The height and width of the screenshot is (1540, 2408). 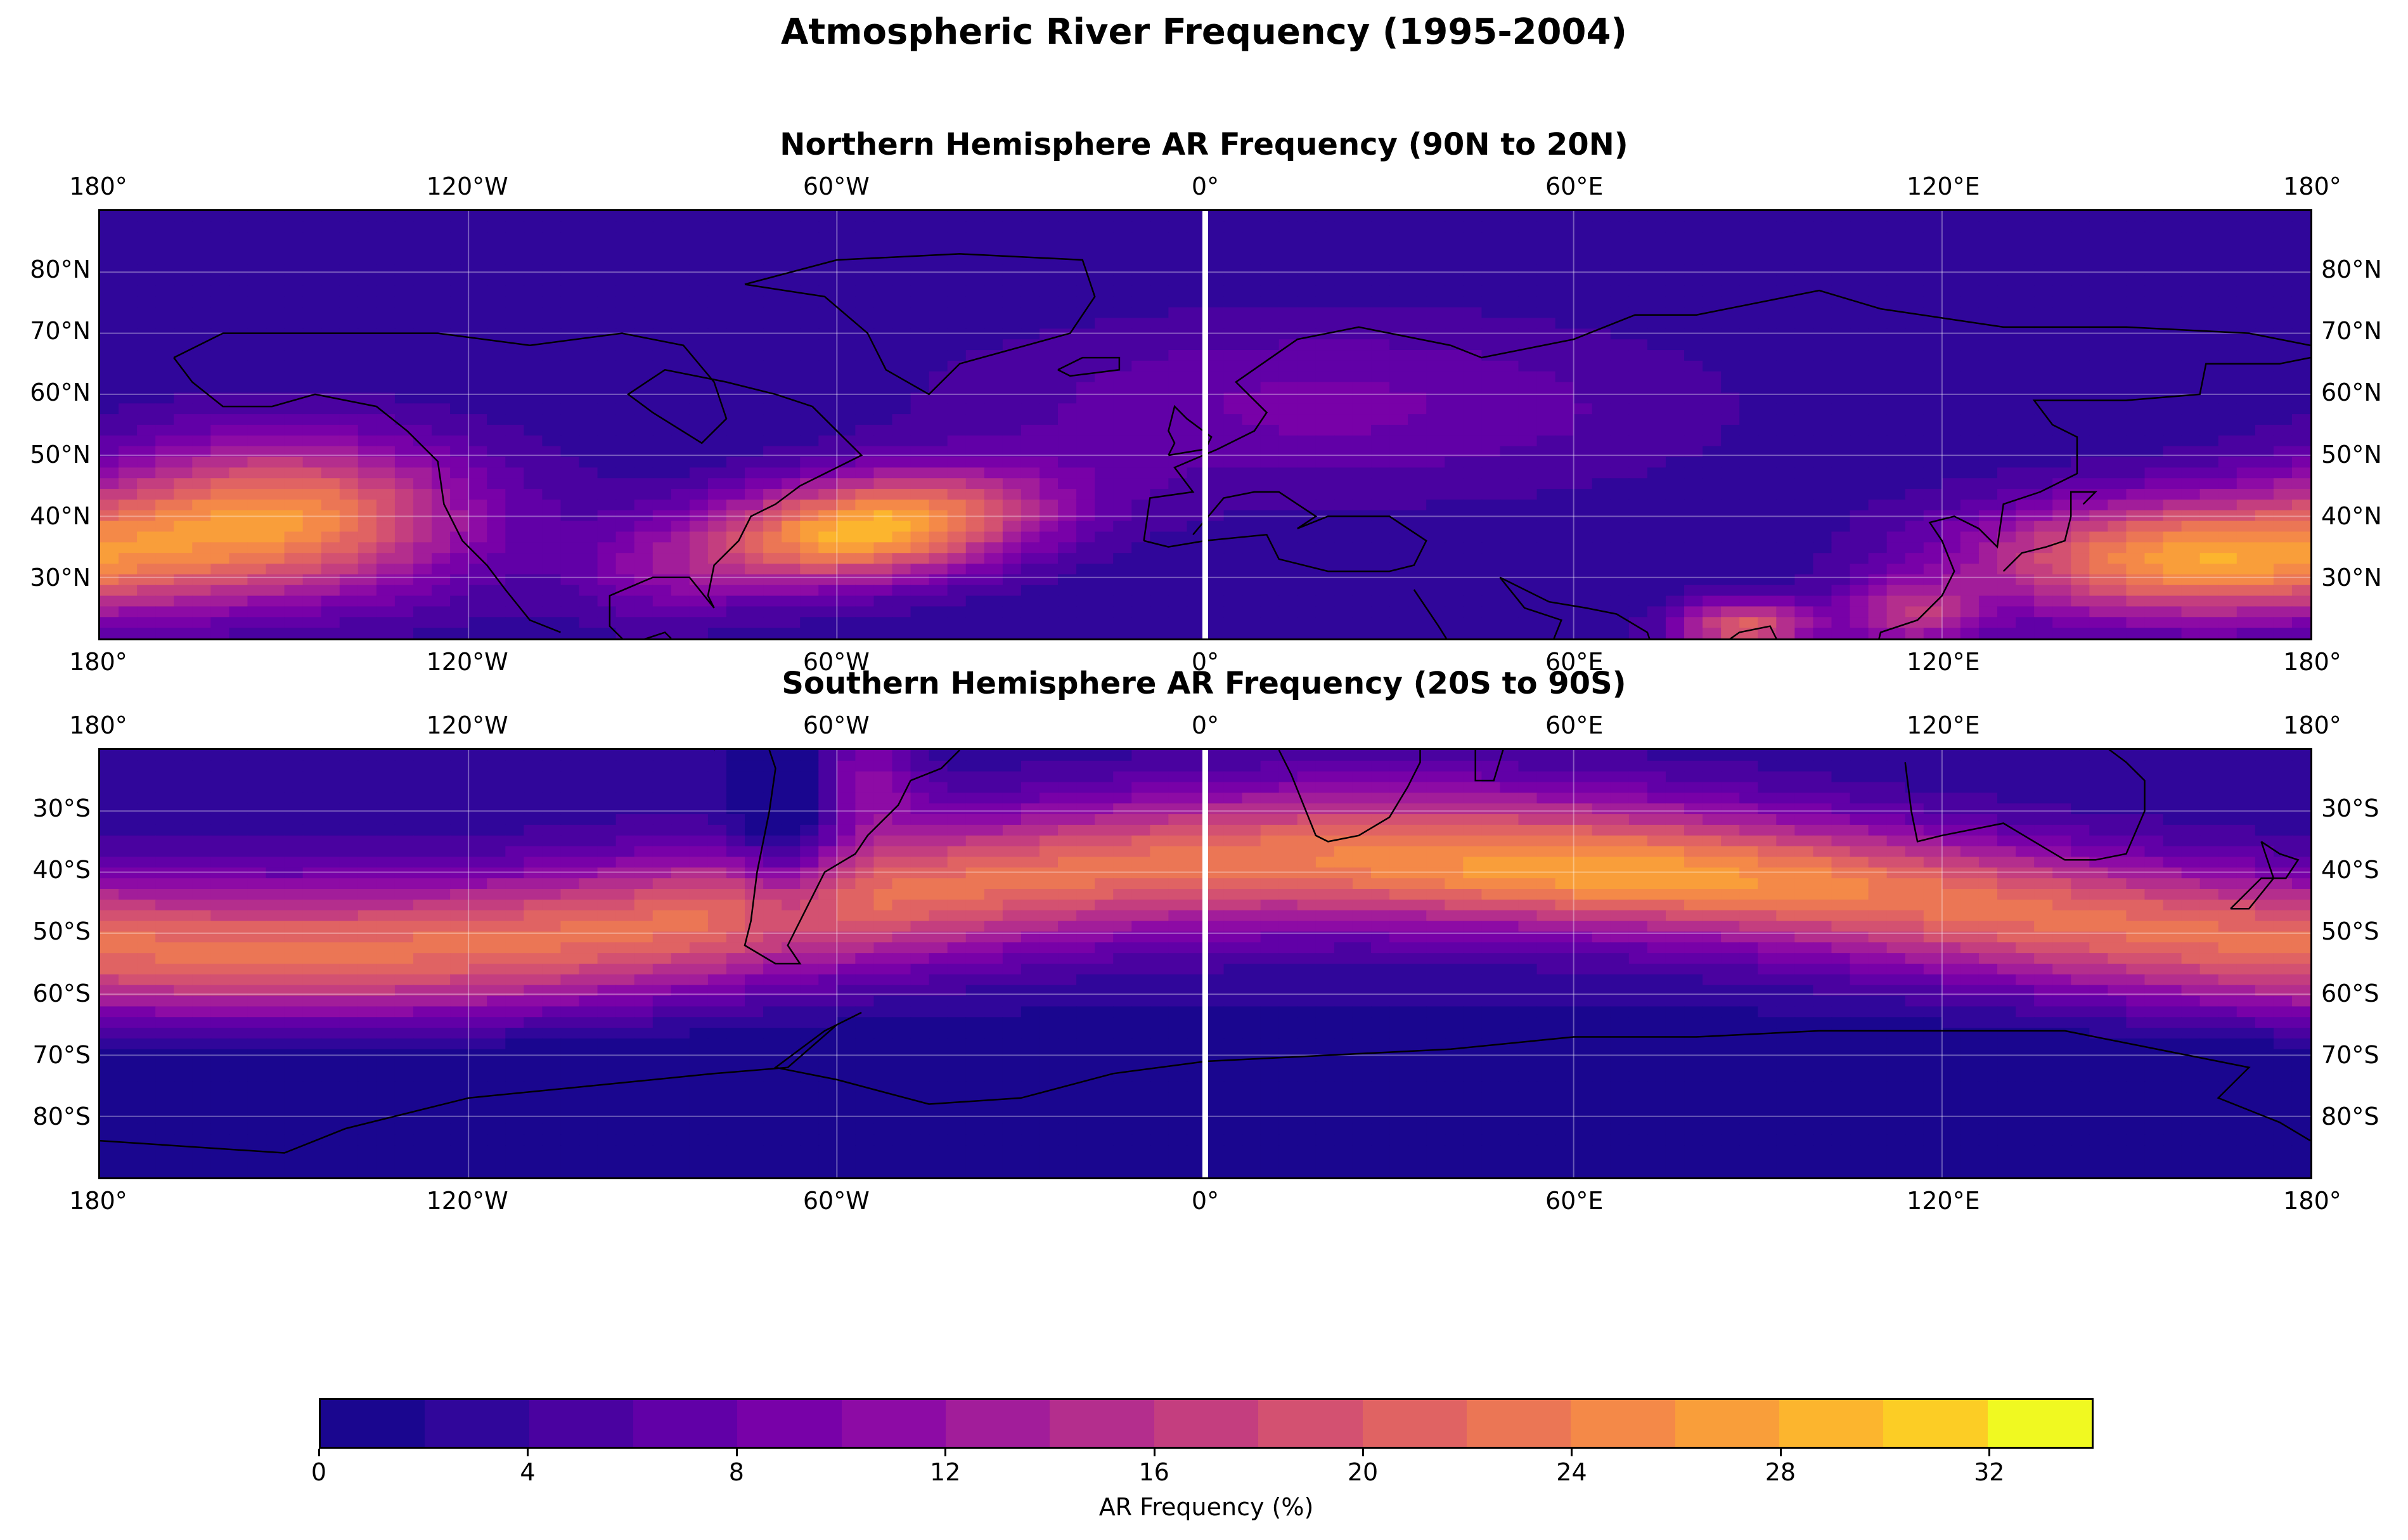 What do you see at coordinates (2350, 1116) in the screenshot?
I see `lat-tick-right: 80°S` at bounding box center [2350, 1116].